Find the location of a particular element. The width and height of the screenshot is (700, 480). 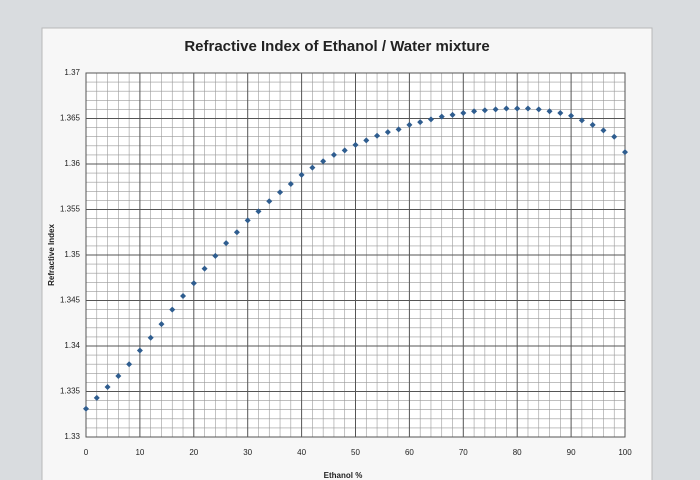

y-axis-title: Refractive Index is located at coordinates (51, 255).